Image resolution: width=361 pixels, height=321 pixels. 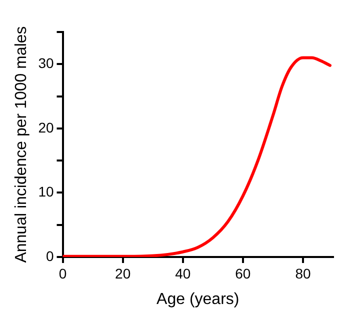 What do you see at coordinates (46, 192) in the screenshot?
I see `y-tick-label: 10` at bounding box center [46, 192].